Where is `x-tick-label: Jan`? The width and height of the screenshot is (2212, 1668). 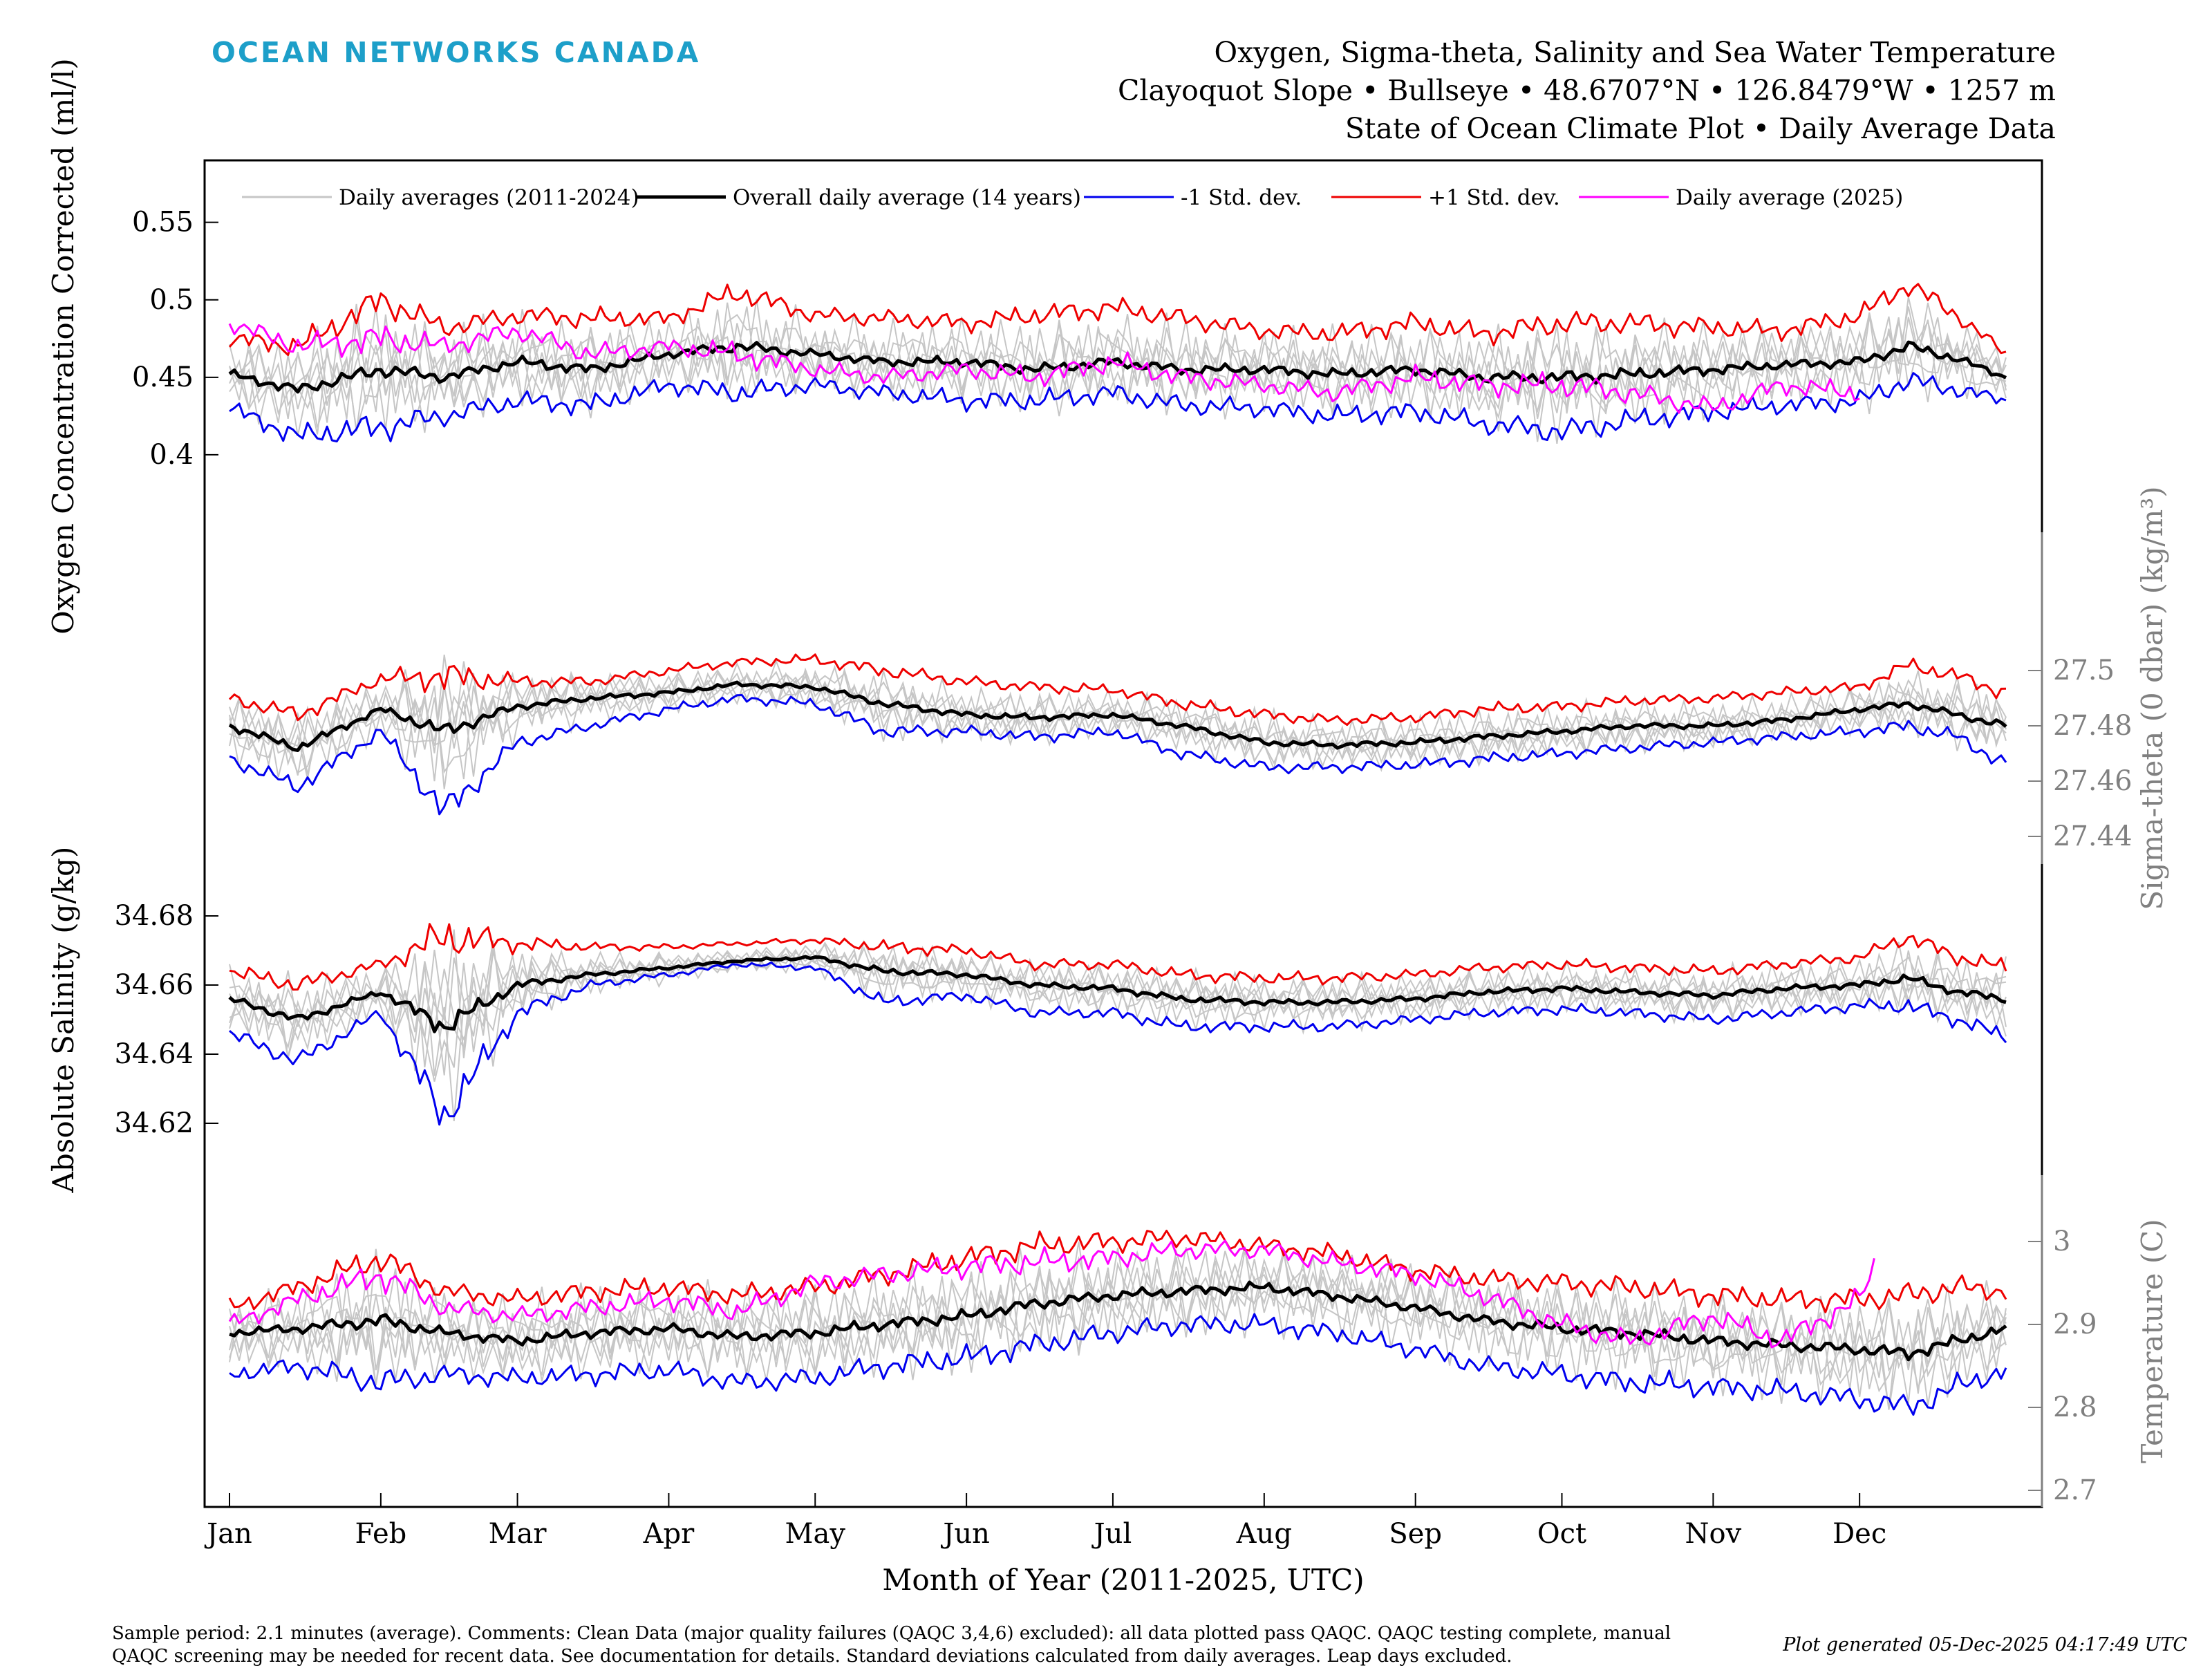 x-tick-label: Jan is located at coordinates (228, 1534).